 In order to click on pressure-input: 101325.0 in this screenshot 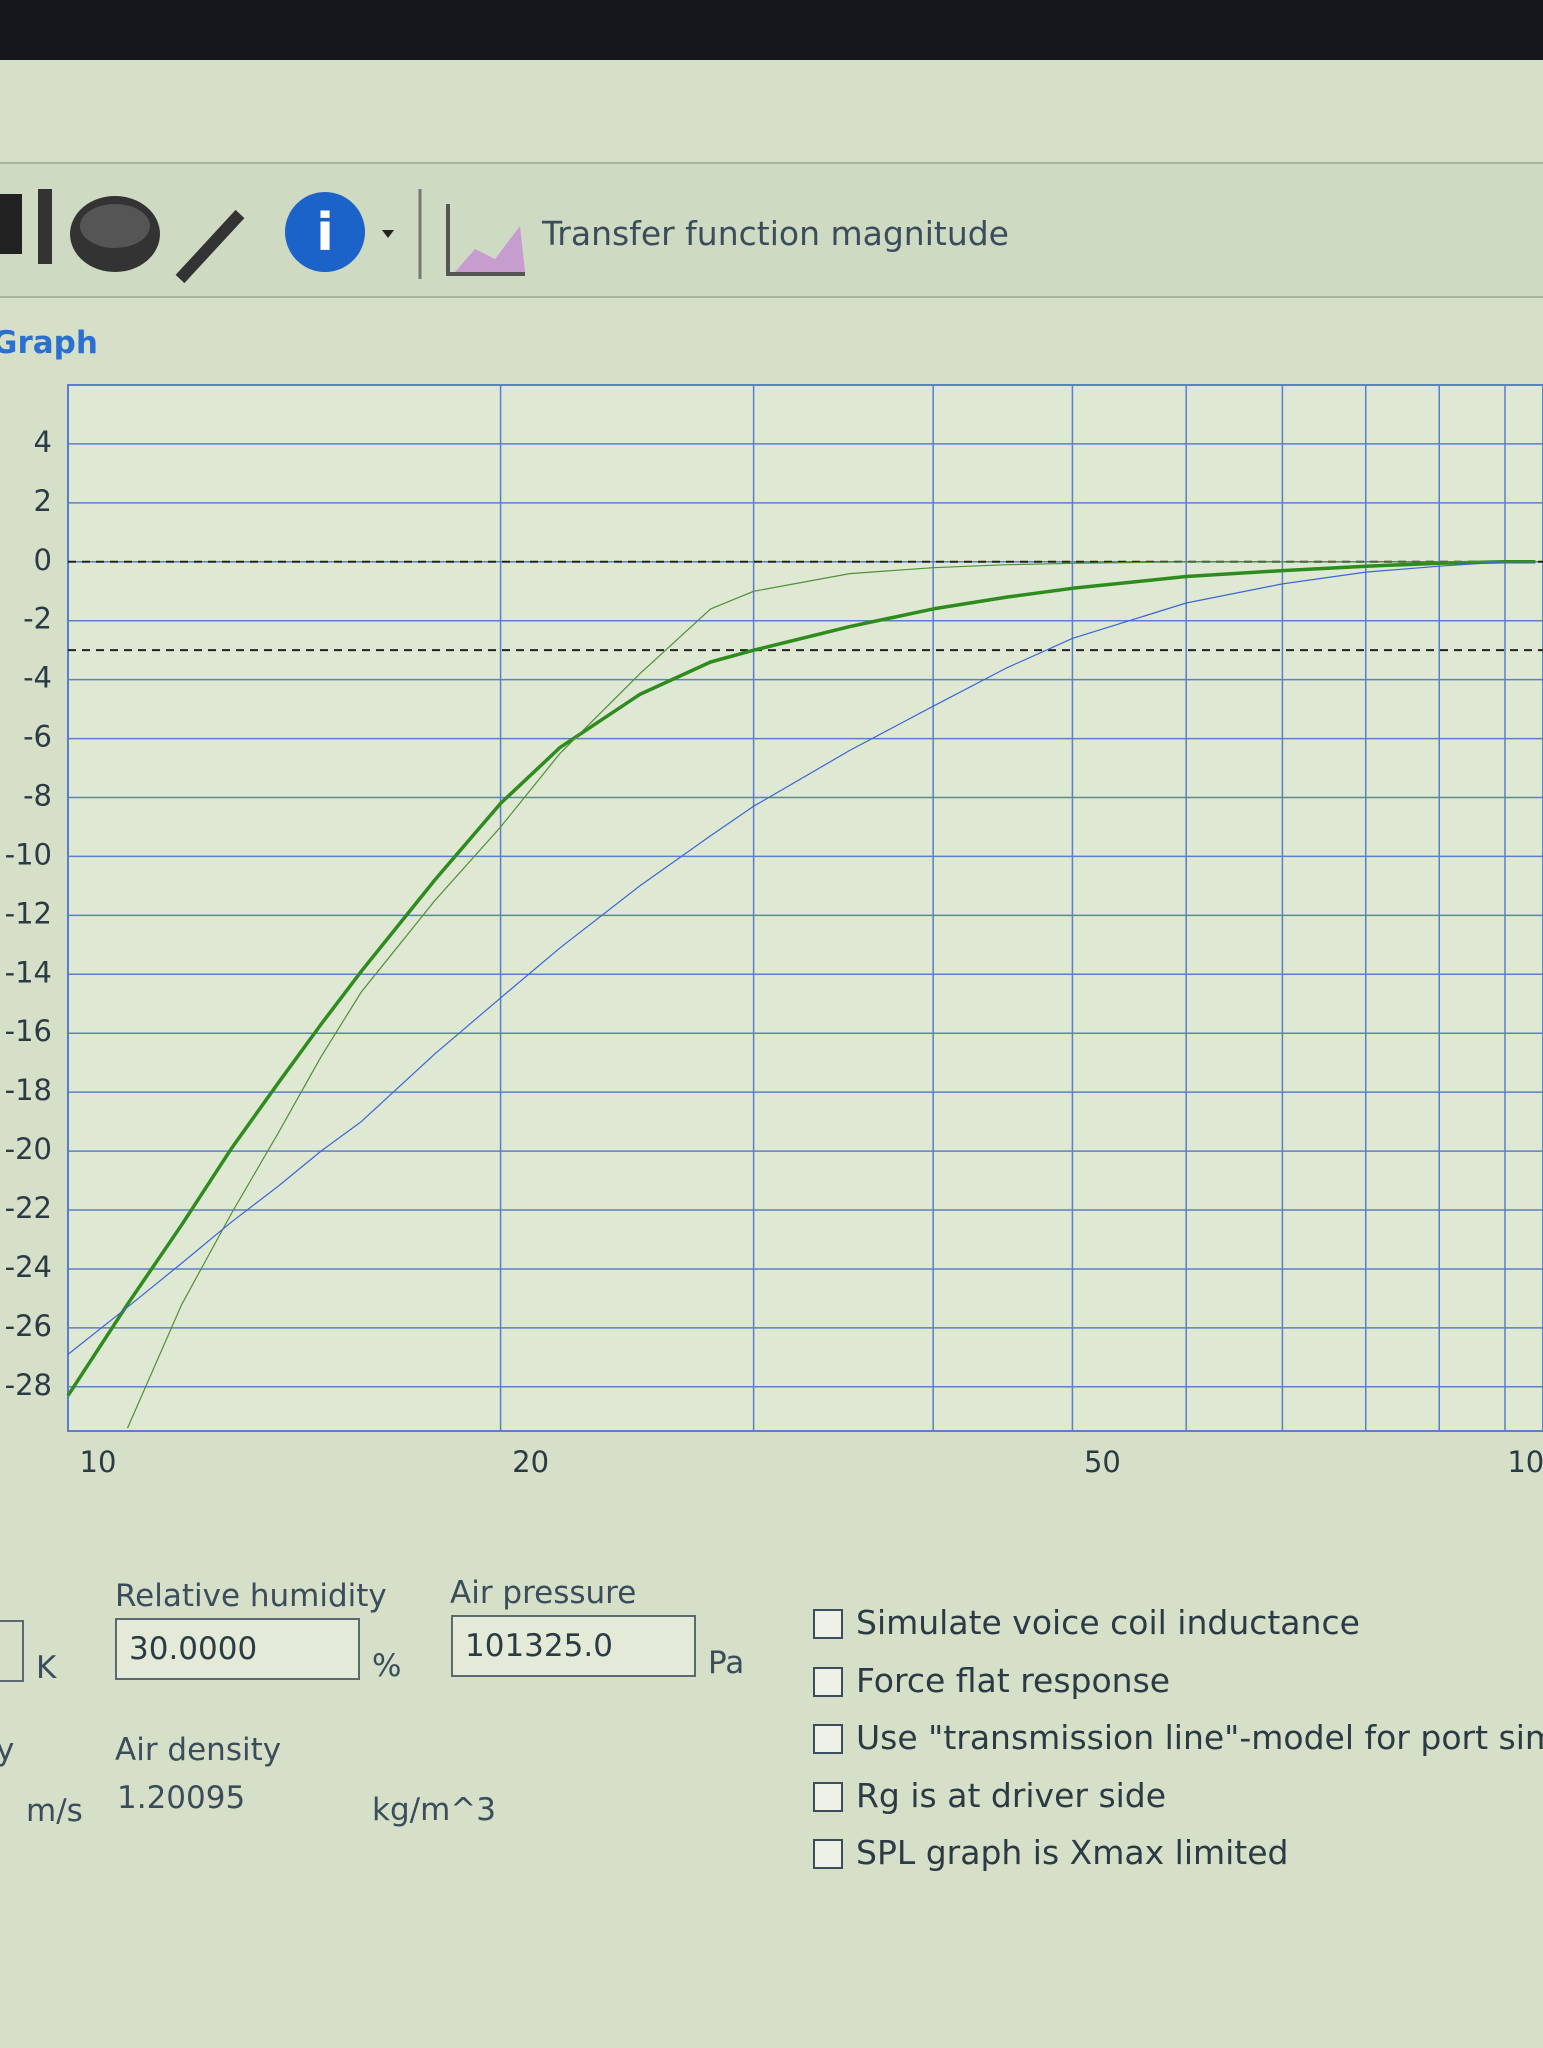, I will do `click(573, 1646)`.